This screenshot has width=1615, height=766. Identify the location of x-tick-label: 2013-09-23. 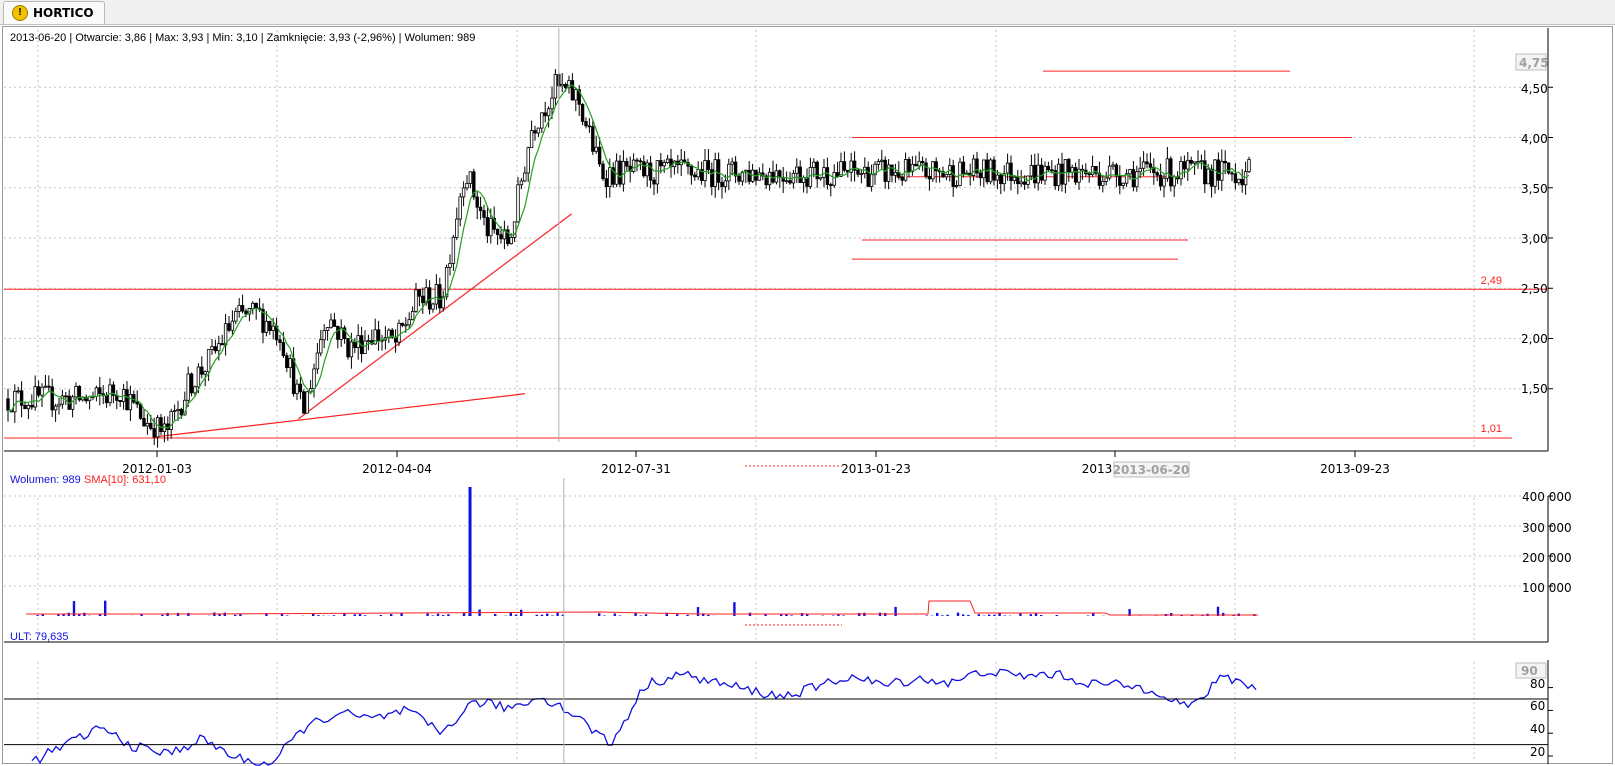
(1355, 469).